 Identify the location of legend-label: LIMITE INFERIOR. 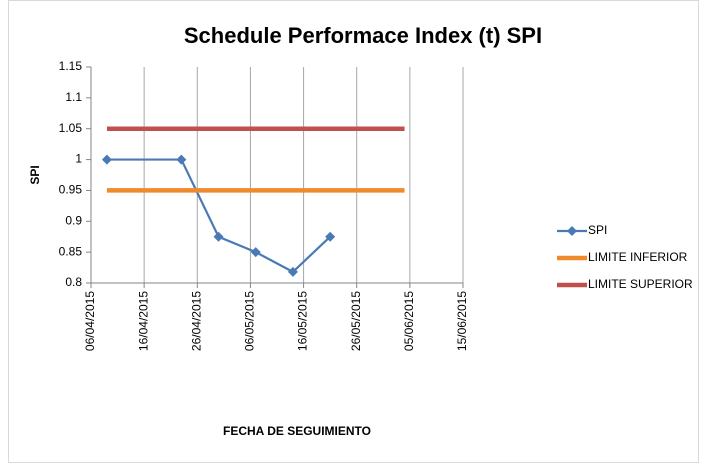
(638, 257).